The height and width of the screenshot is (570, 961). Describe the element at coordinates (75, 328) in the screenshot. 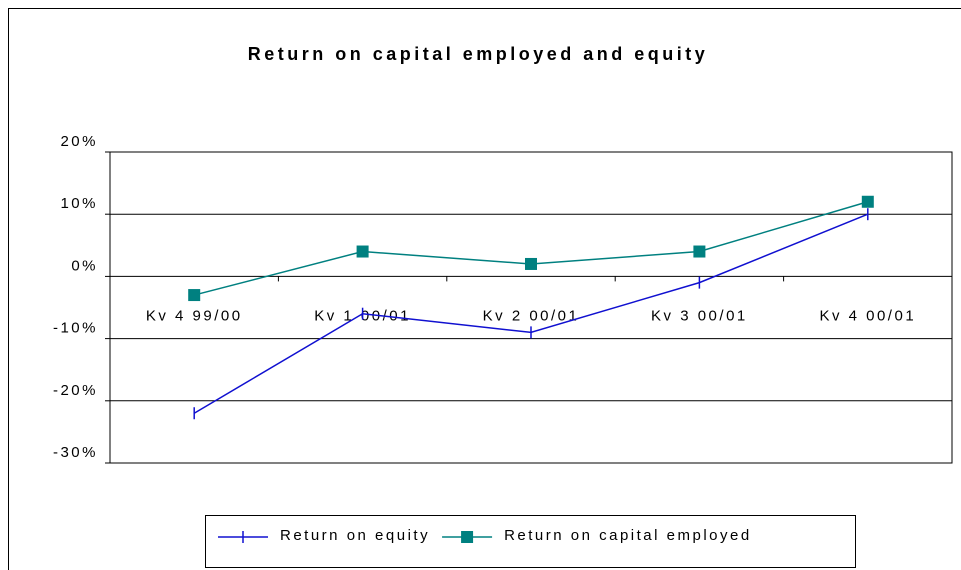

I see `y-tick-label: -10%` at that location.